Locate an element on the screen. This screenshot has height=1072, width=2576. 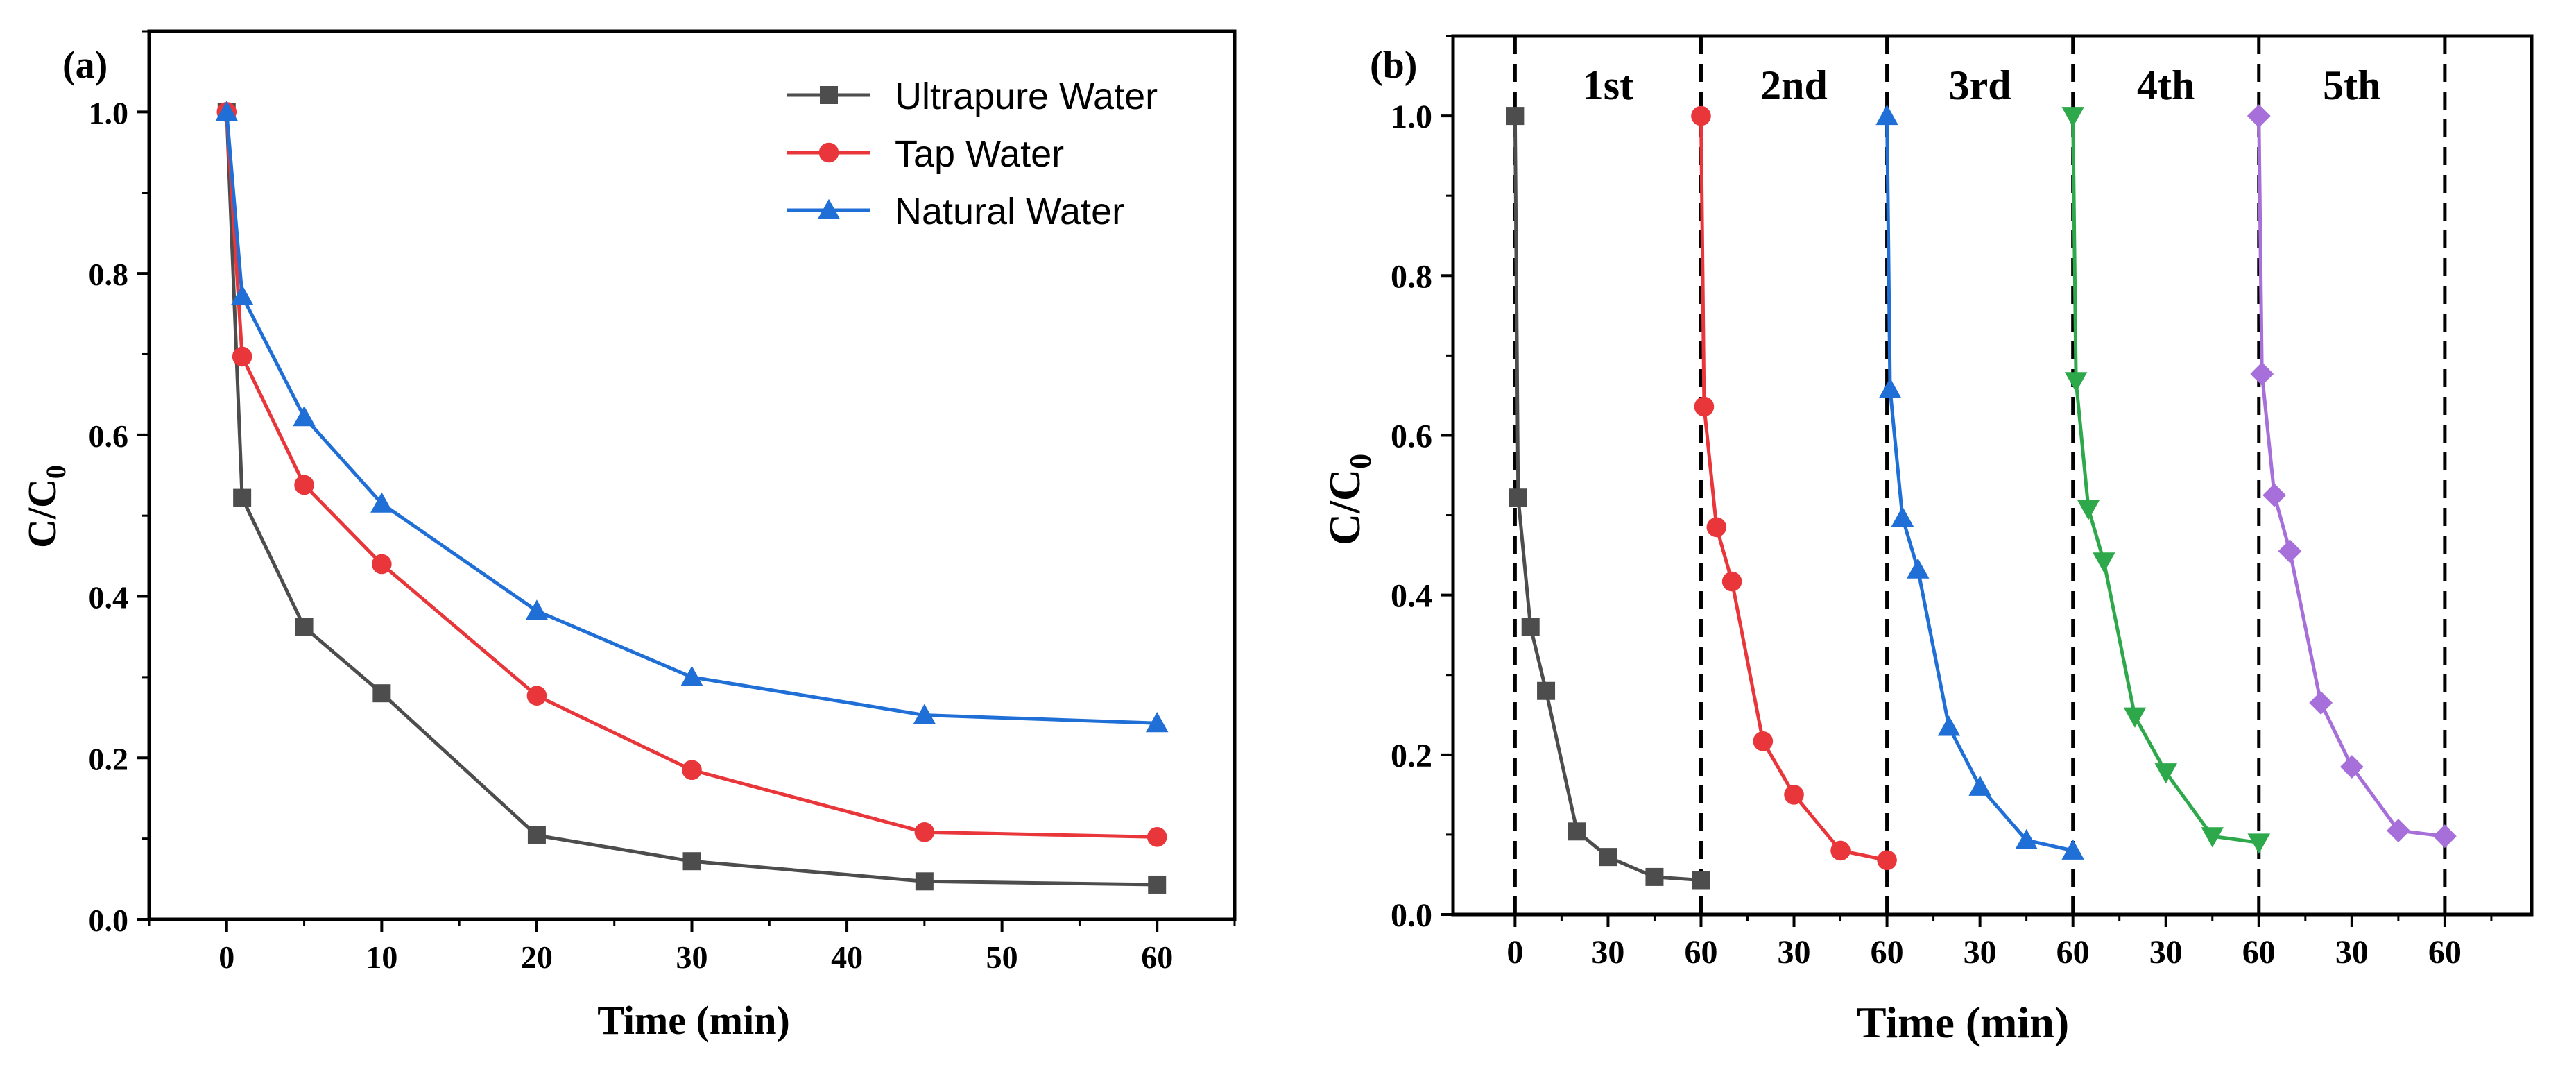
panel-b-cycle-label: 1st is located at coordinates (1608, 85).